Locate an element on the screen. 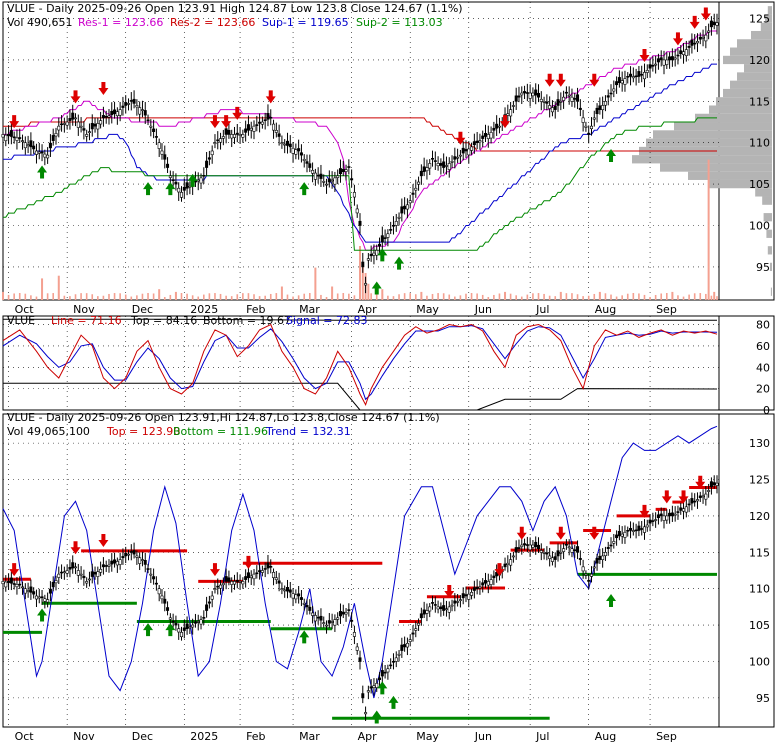 The height and width of the screenshot is (749, 780). price-tick-label: 105 is located at coordinates (759, 184).